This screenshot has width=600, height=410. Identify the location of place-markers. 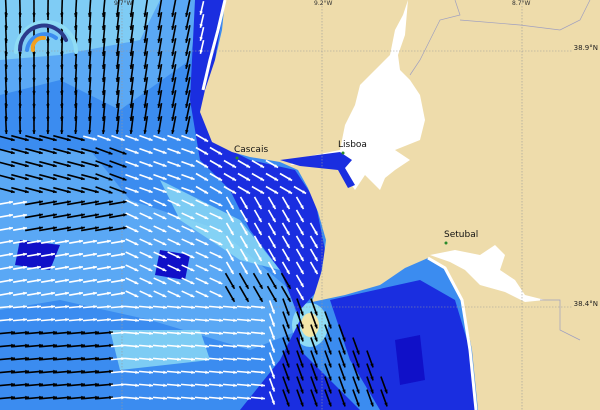
(341, 198).